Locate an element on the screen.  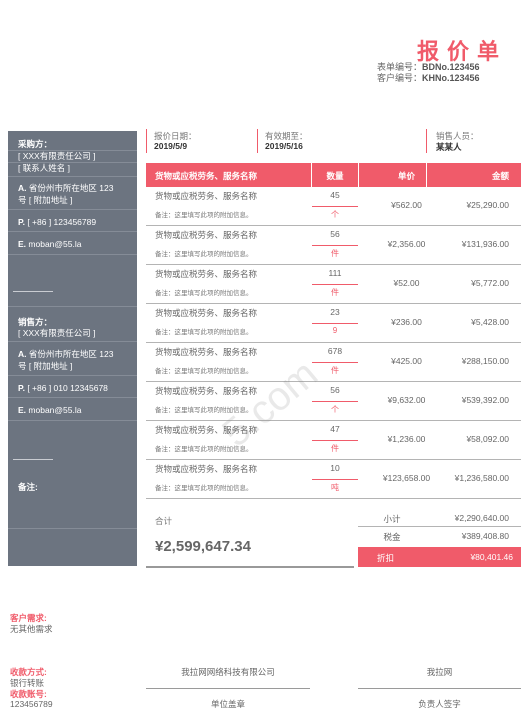
buyer-company: [ XXX有限责任公司 ] is located at coordinates (57, 156).